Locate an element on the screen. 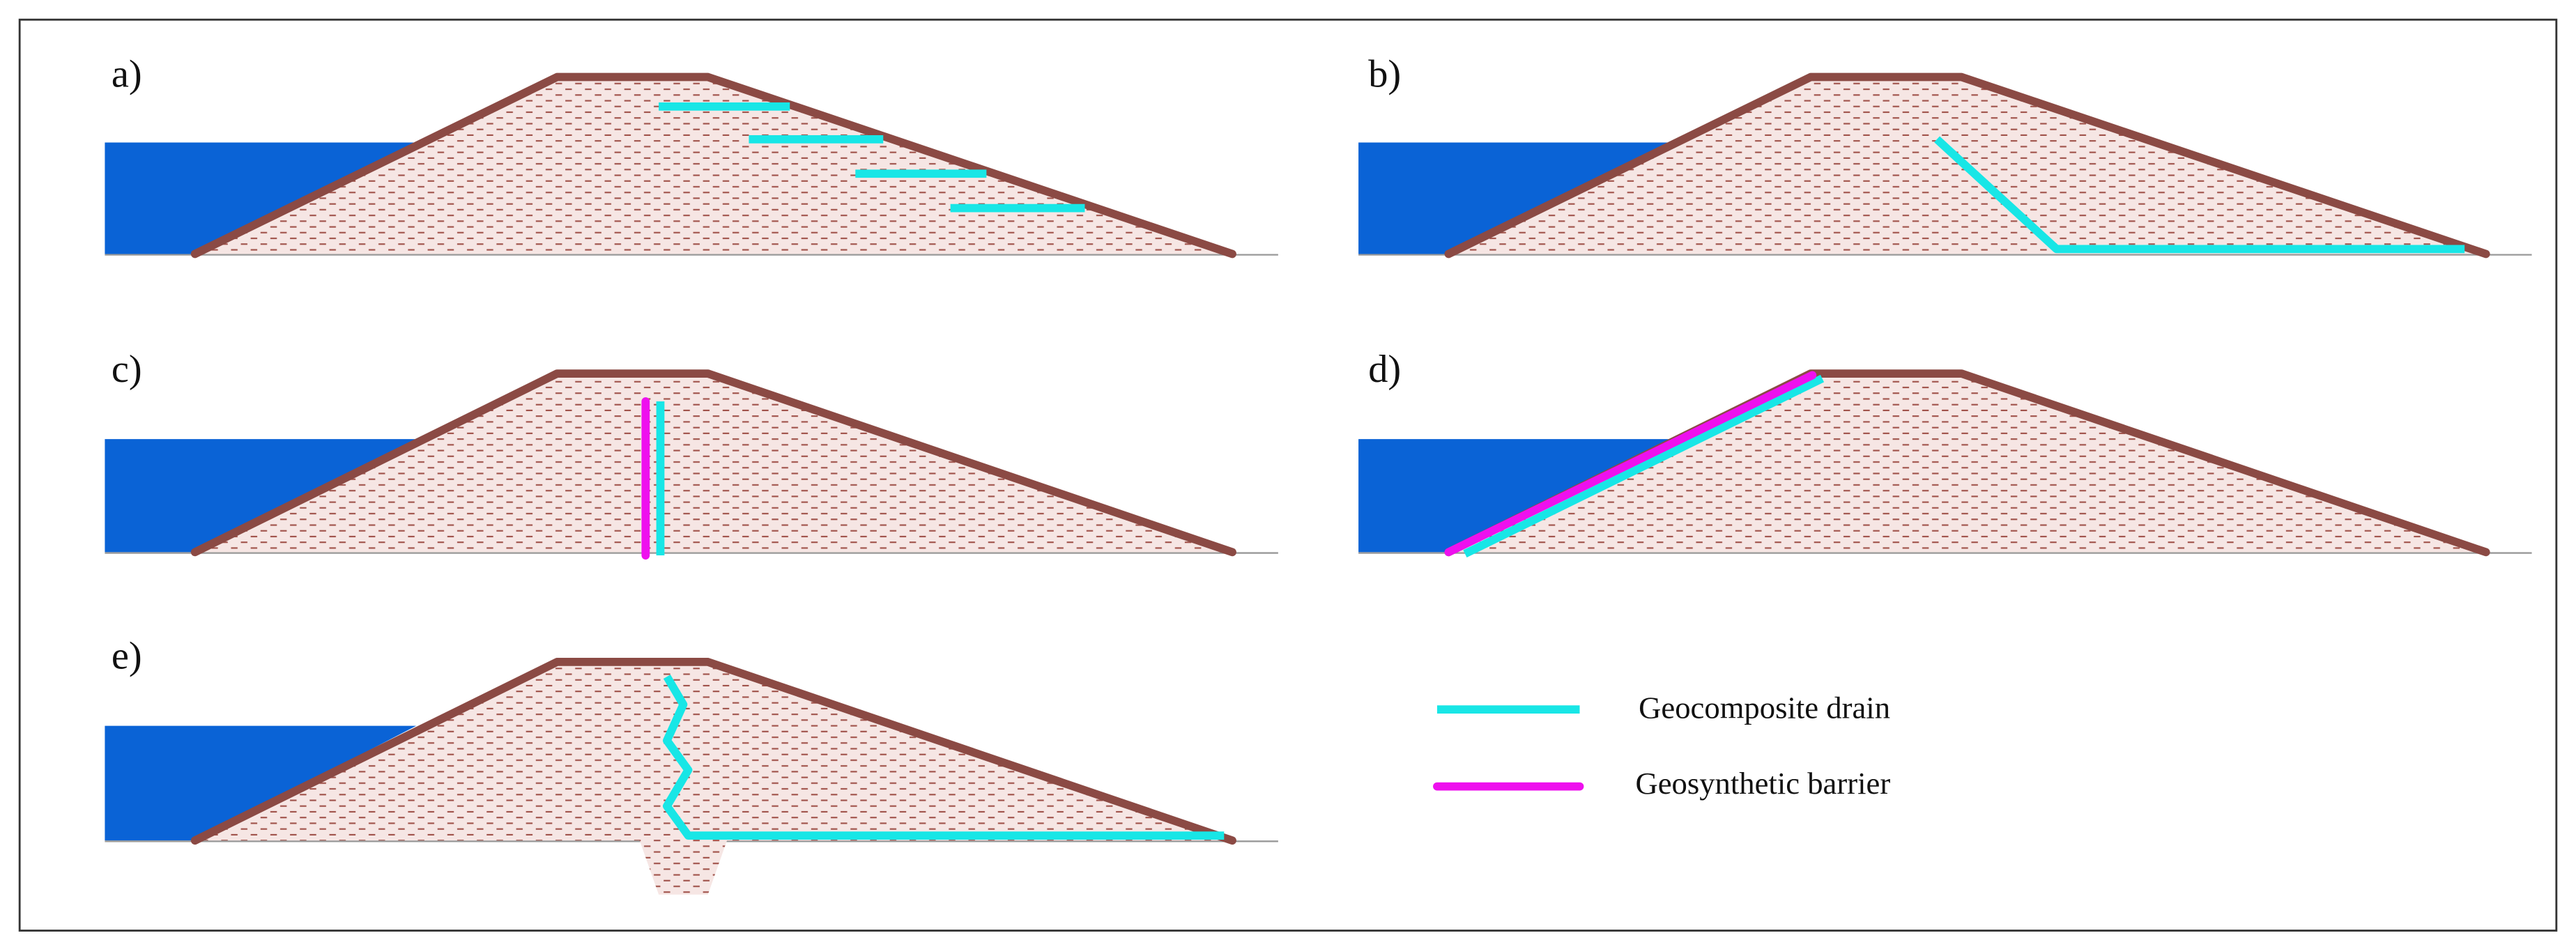  drains is located at coordinates (872, 157).